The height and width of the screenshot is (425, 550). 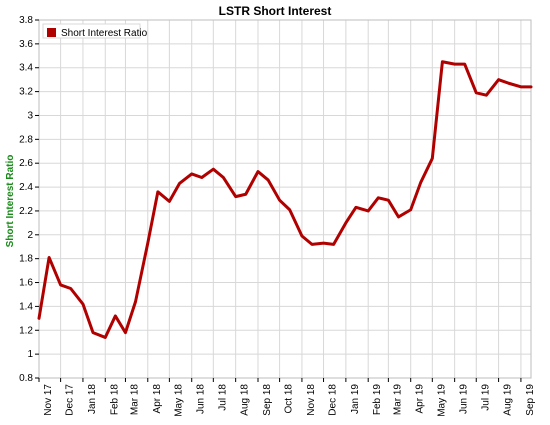 What do you see at coordinates (420, 399) in the screenshot?
I see `x-tick-label: Apr 19` at bounding box center [420, 399].